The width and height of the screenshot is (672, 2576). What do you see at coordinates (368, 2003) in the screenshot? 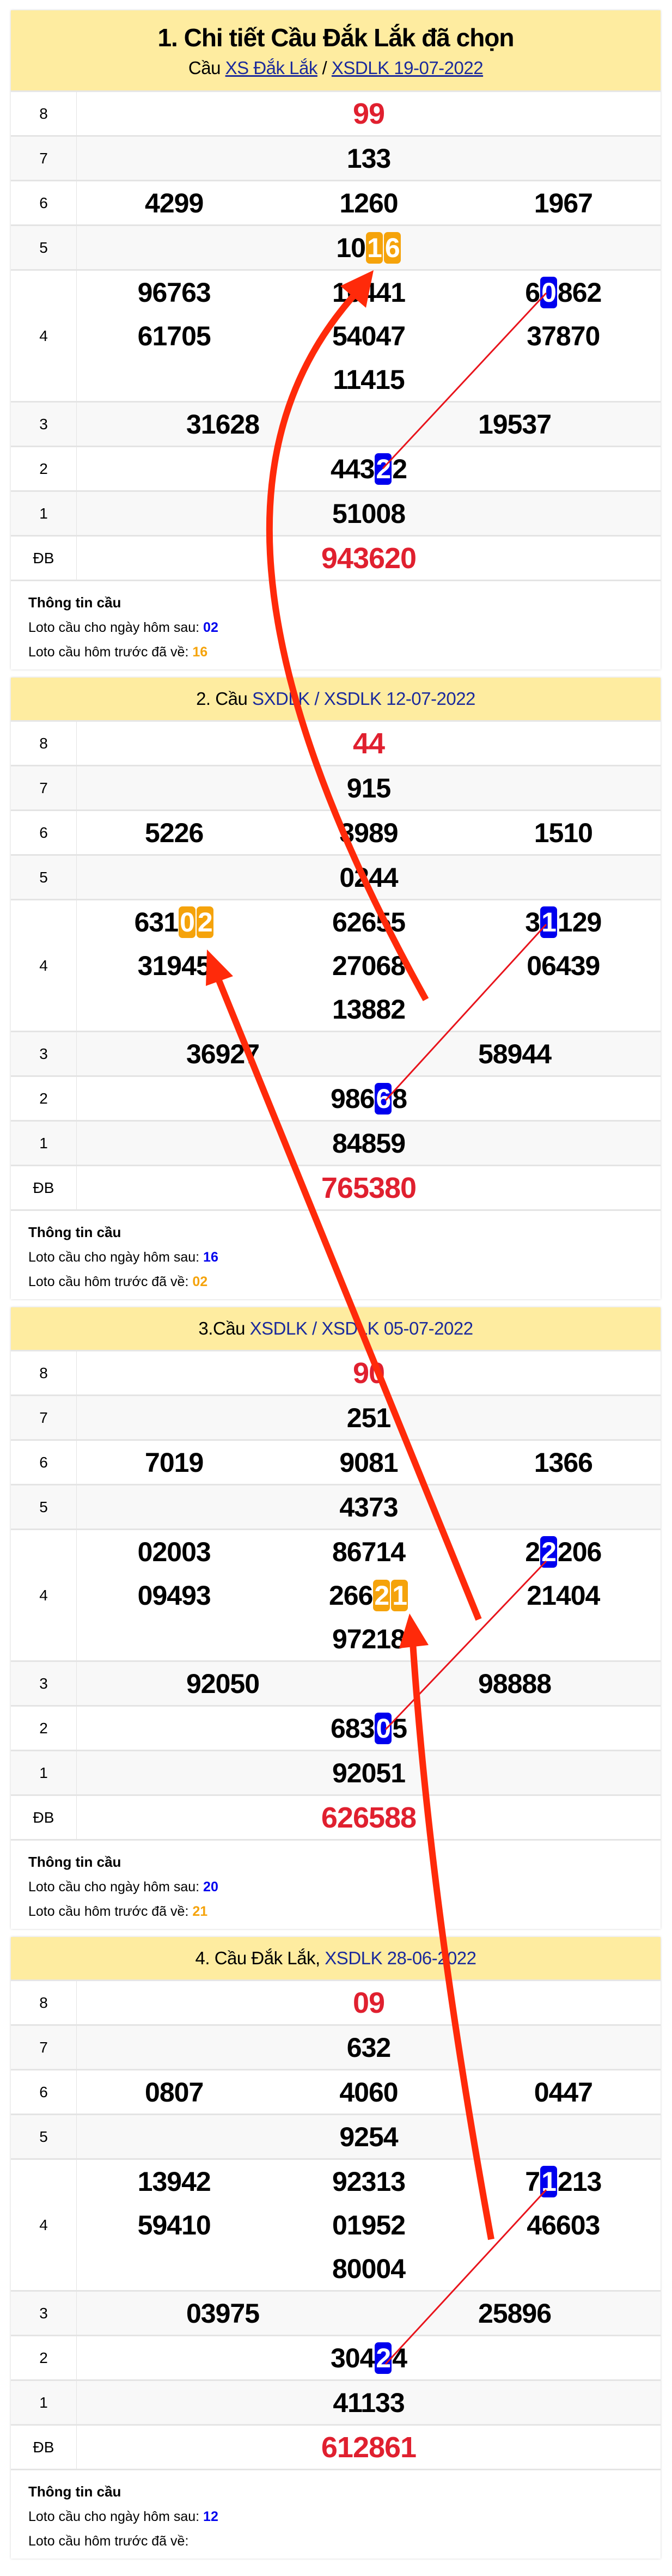
I see `prize-number: 09` at bounding box center [368, 2003].